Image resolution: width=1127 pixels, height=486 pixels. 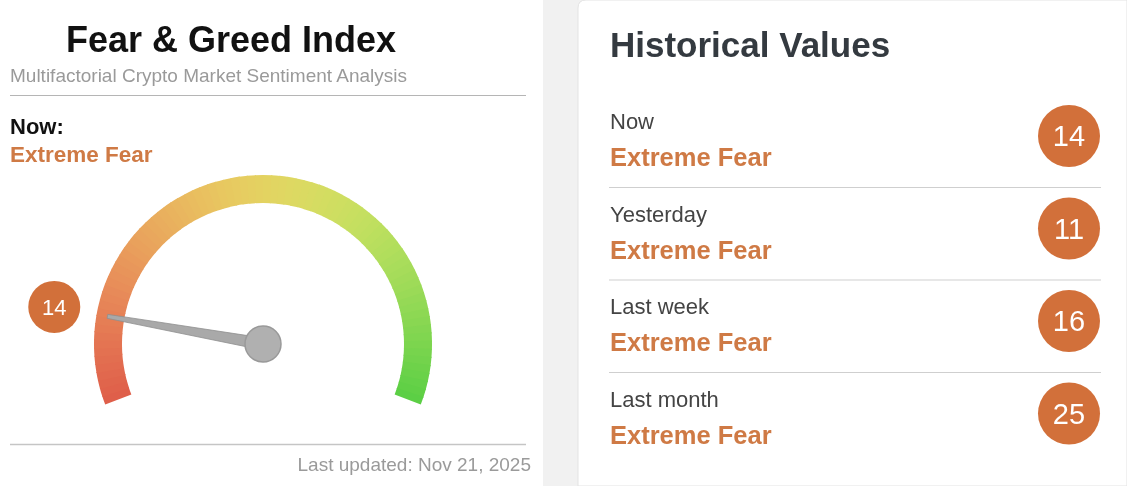 I want to click on category-label: Last month, so click(x=664, y=399).